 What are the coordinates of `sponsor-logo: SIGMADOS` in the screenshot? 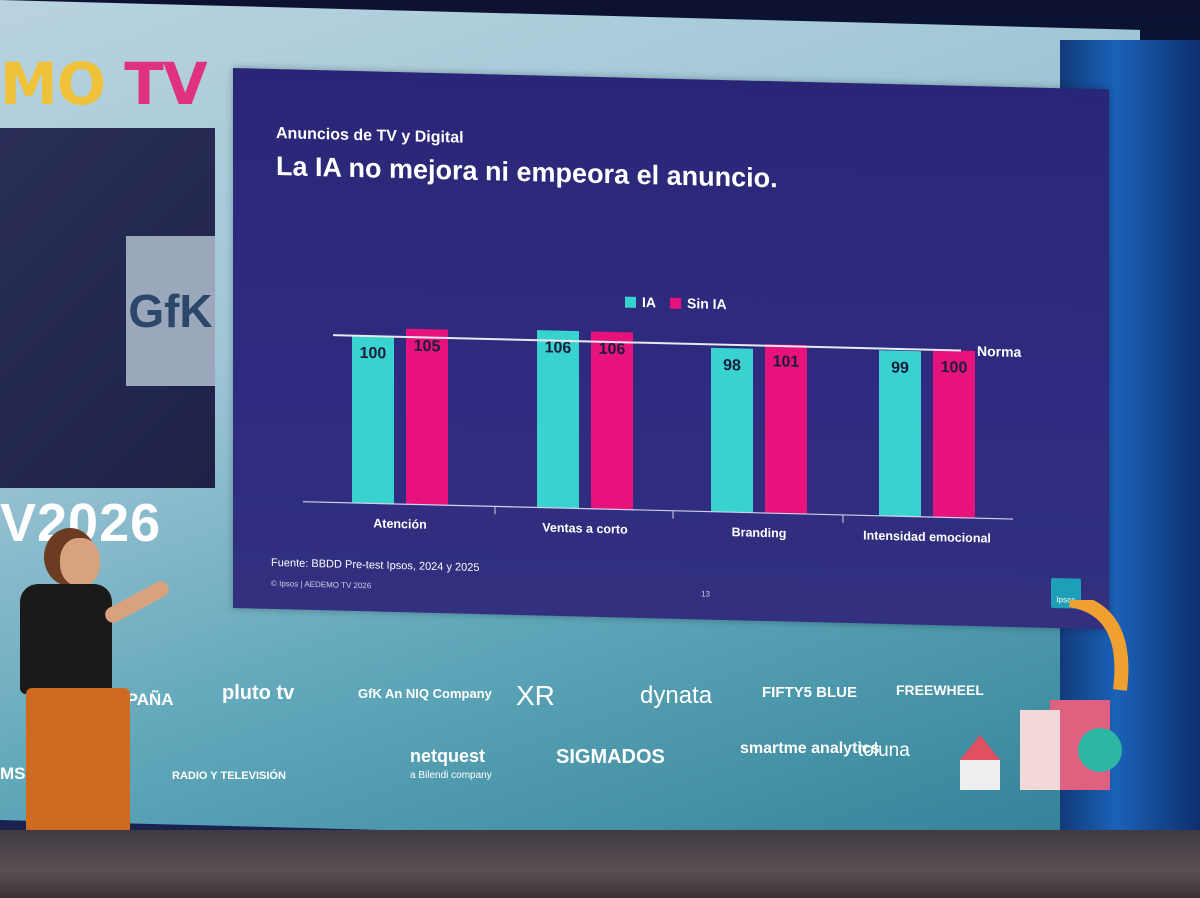 It's located at (610, 757).